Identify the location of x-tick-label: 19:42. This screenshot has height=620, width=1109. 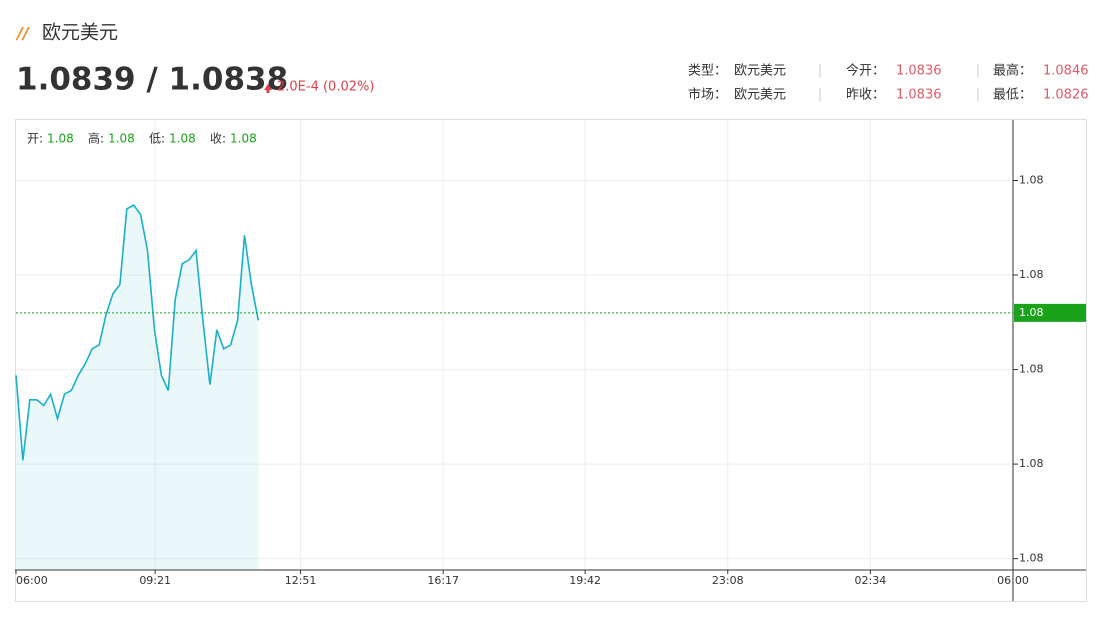
(585, 580).